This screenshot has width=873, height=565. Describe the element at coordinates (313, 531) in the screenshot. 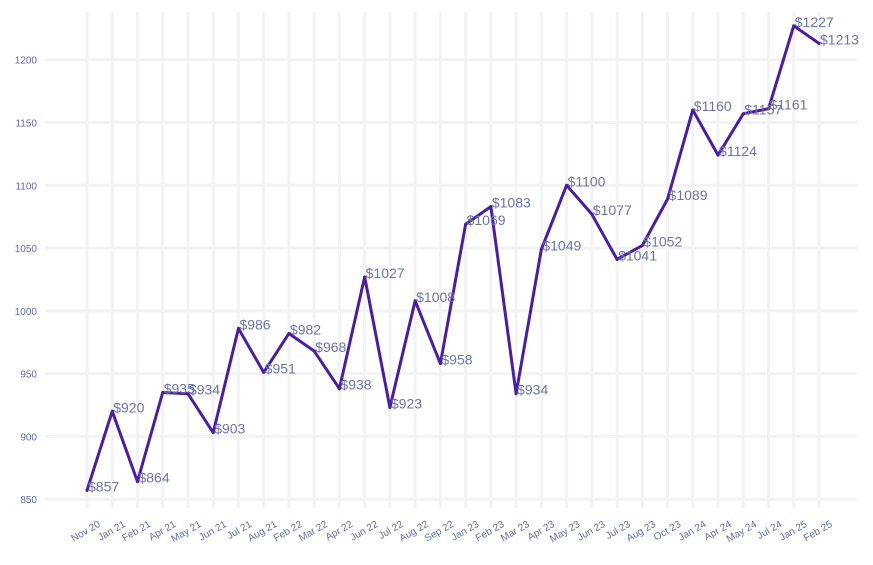

I see `x-tick-label: Mar 22` at that location.